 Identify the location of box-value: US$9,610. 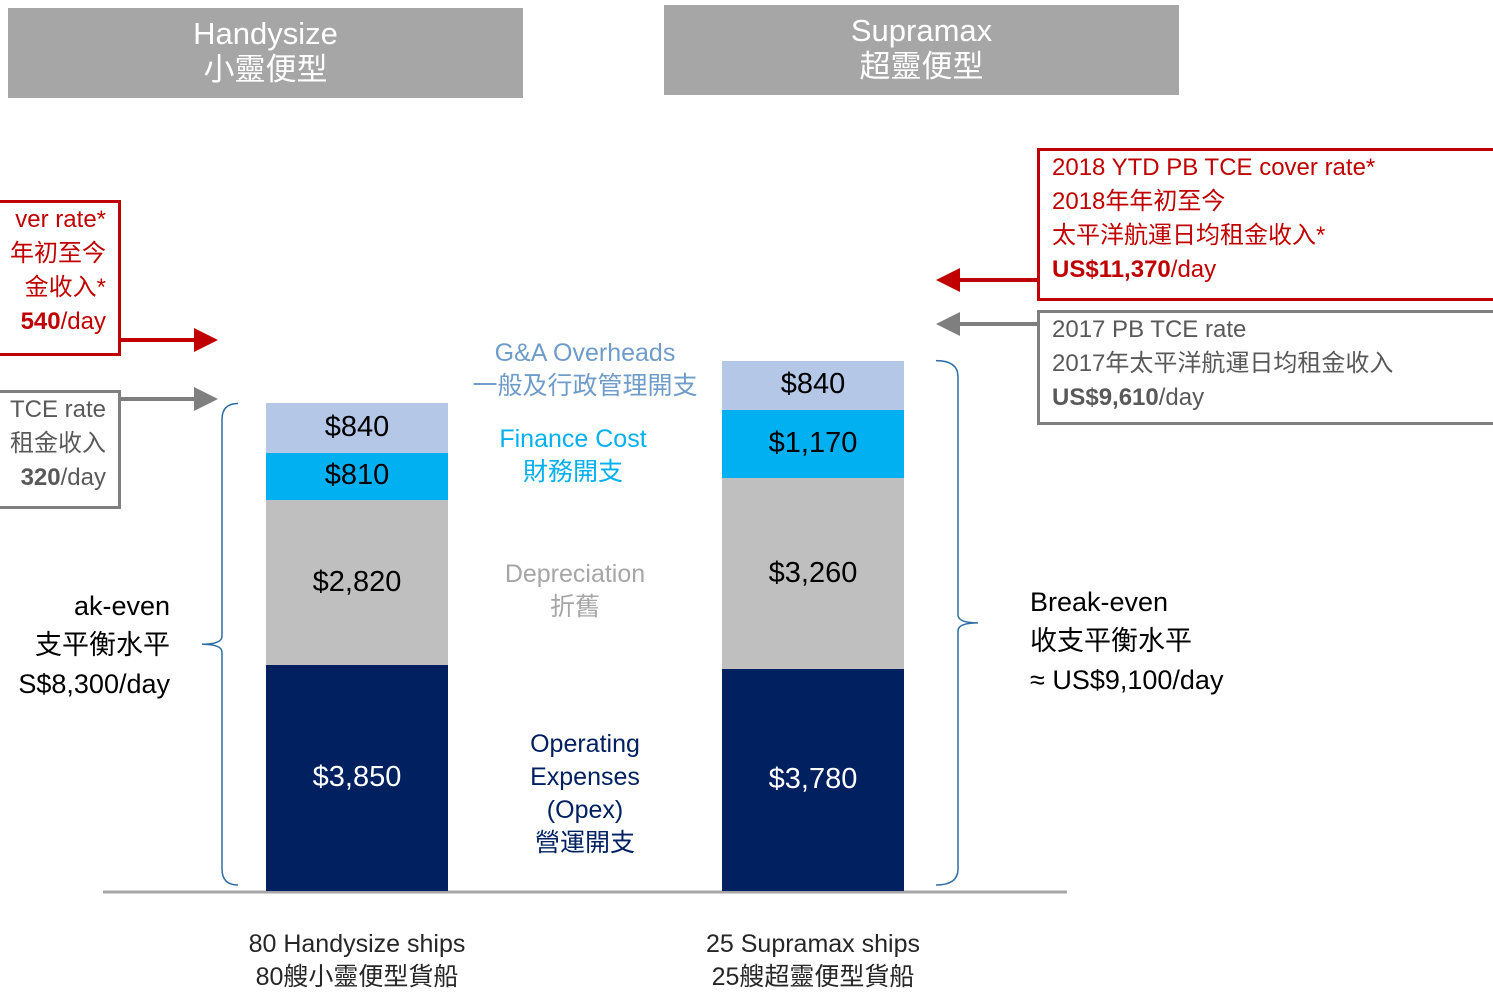
(1105, 397).